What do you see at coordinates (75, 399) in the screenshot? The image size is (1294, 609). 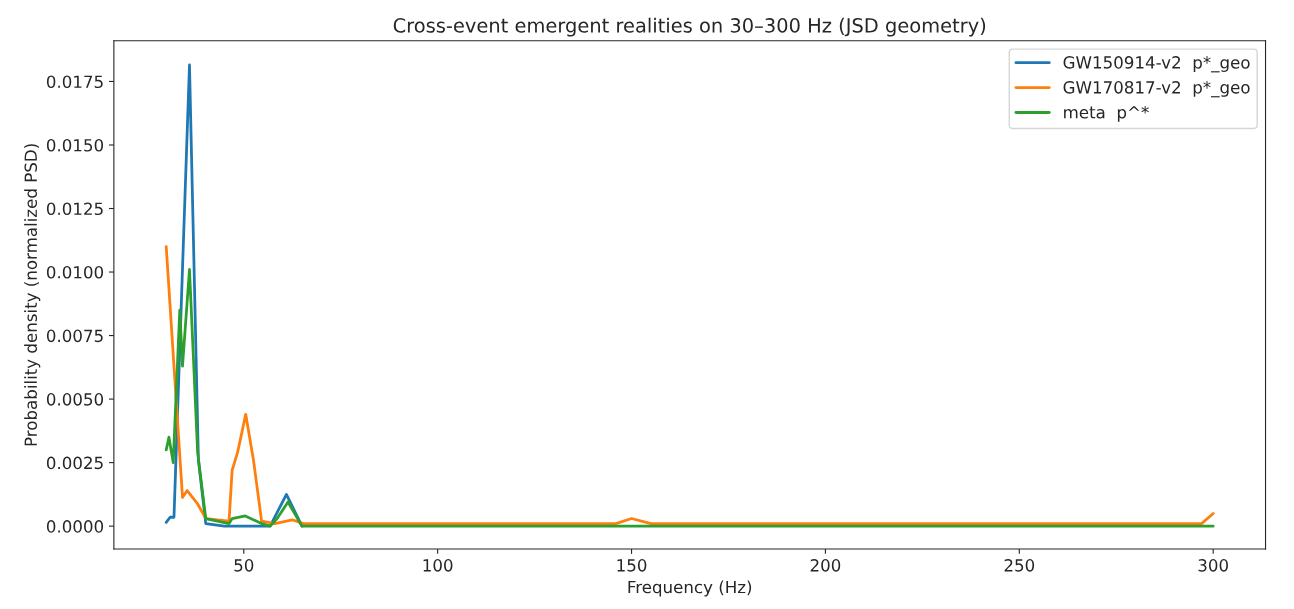 I see `y-tick-label: 0.0050` at bounding box center [75, 399].